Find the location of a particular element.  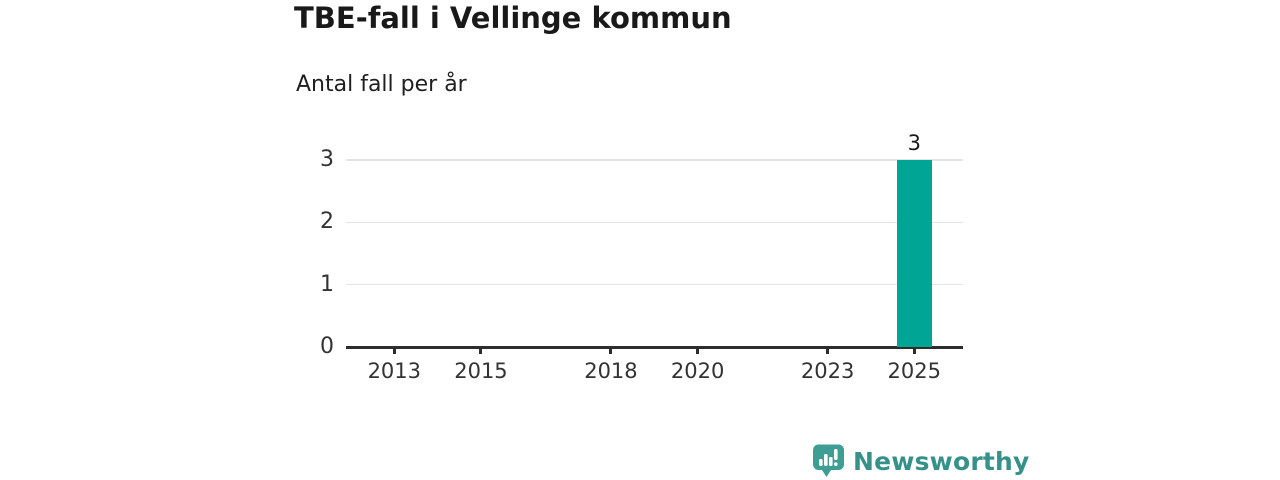

newsworthy-logo-text: Newsworthy is located at coordinates (941, 461).